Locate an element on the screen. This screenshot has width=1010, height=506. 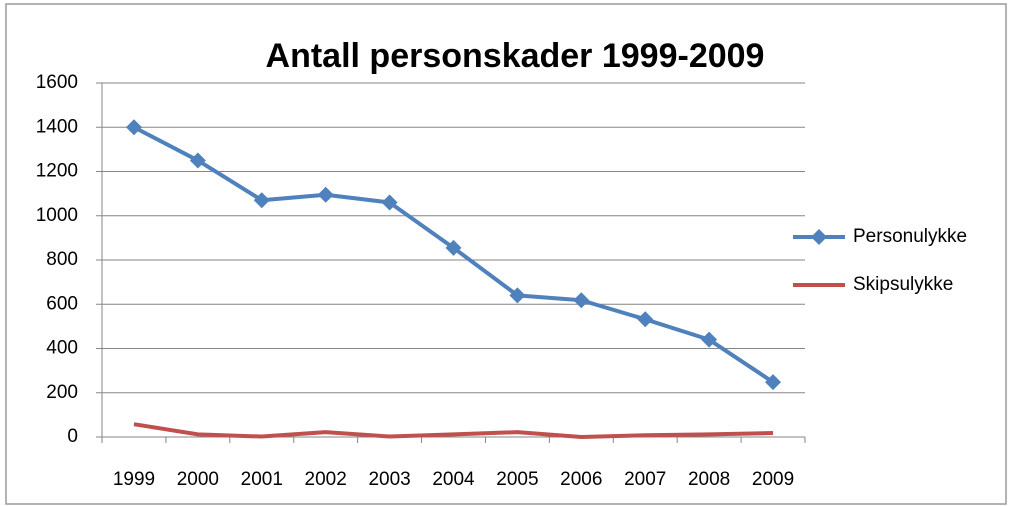
x-tick-label: 2002 is located at coordinates (326, 479).